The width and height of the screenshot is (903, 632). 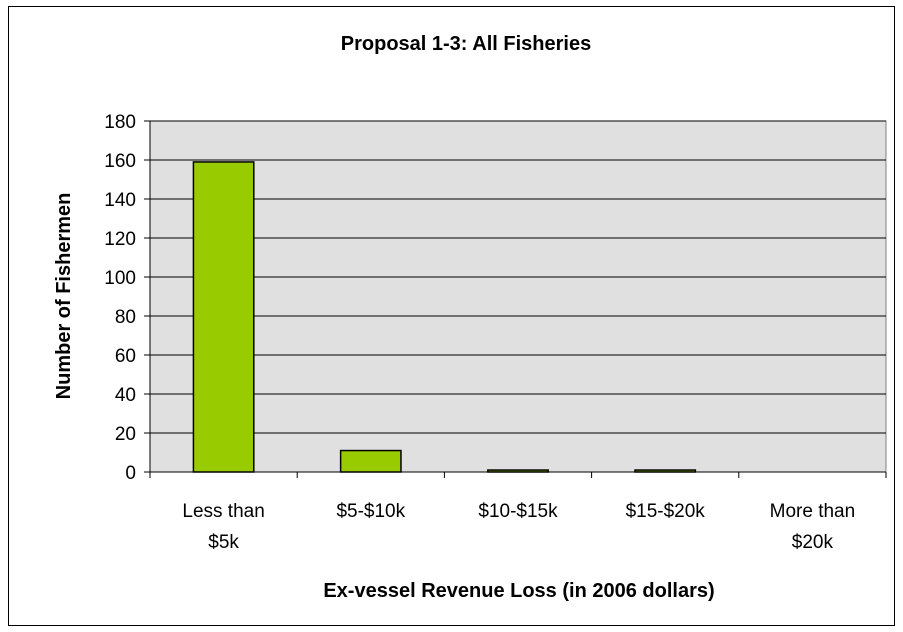 What do you see at coordinates (813, 542) in the screenshot?
I see `x-tick-label: $20k` at bounding box center [813, 542].